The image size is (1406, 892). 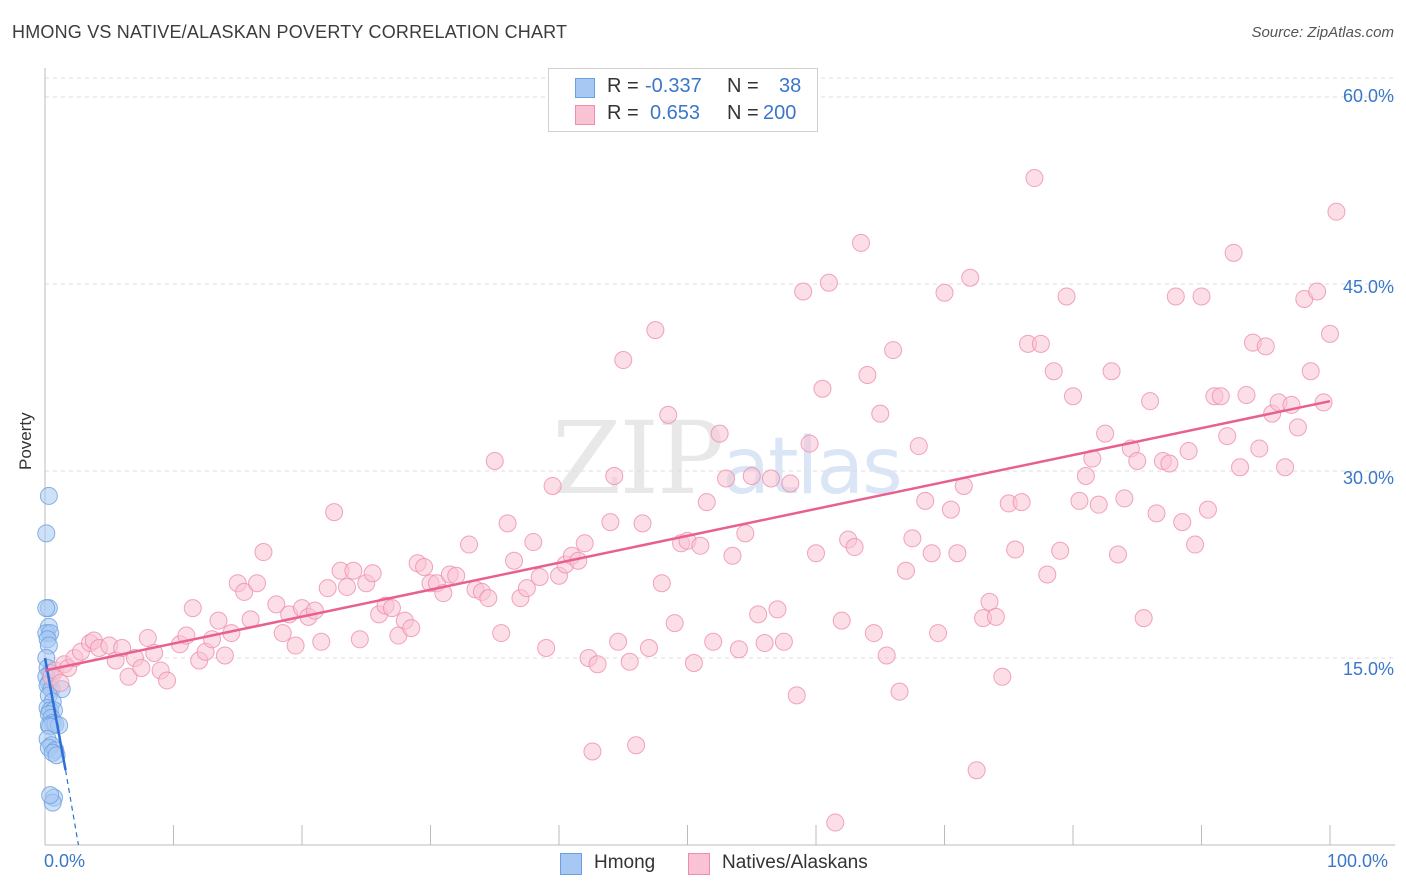 What do you see at coordinates (743, 113) in the screenshot?
I see `legend-n-label: N =` at bounding box center [743, 113].